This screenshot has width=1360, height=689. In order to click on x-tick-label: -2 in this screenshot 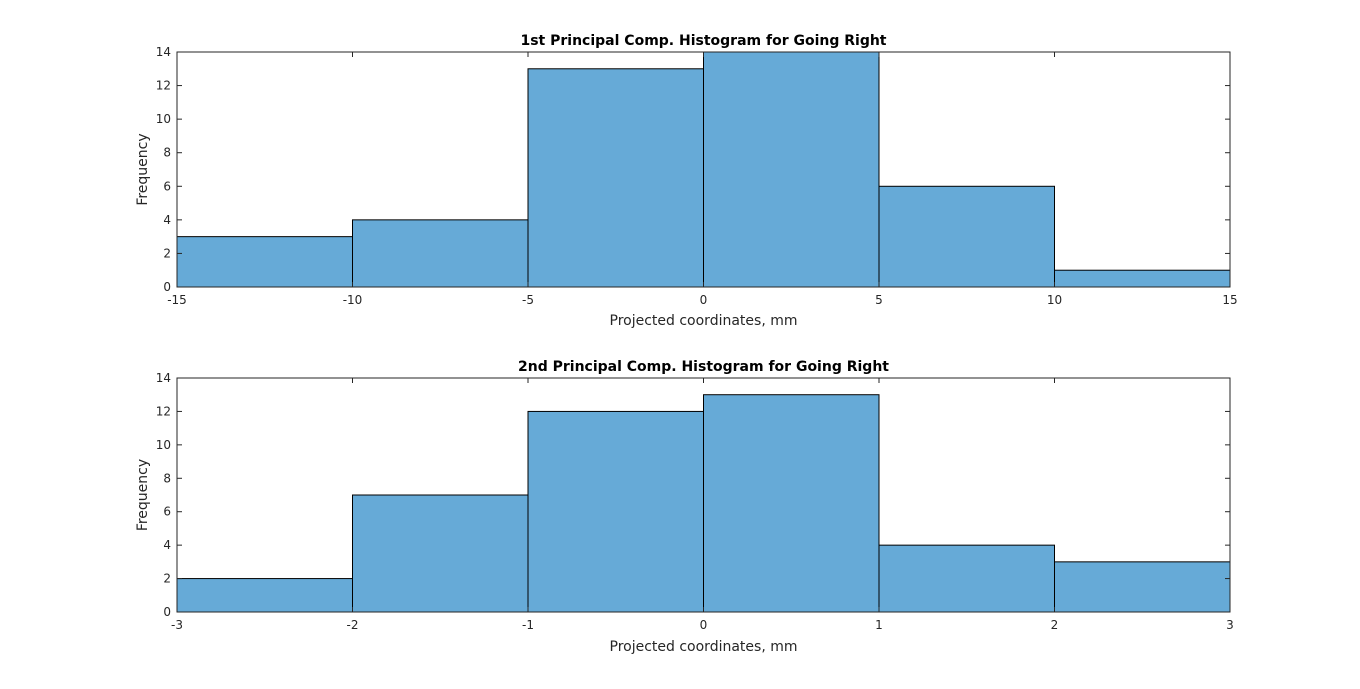, I will do `click(353, 625)`.